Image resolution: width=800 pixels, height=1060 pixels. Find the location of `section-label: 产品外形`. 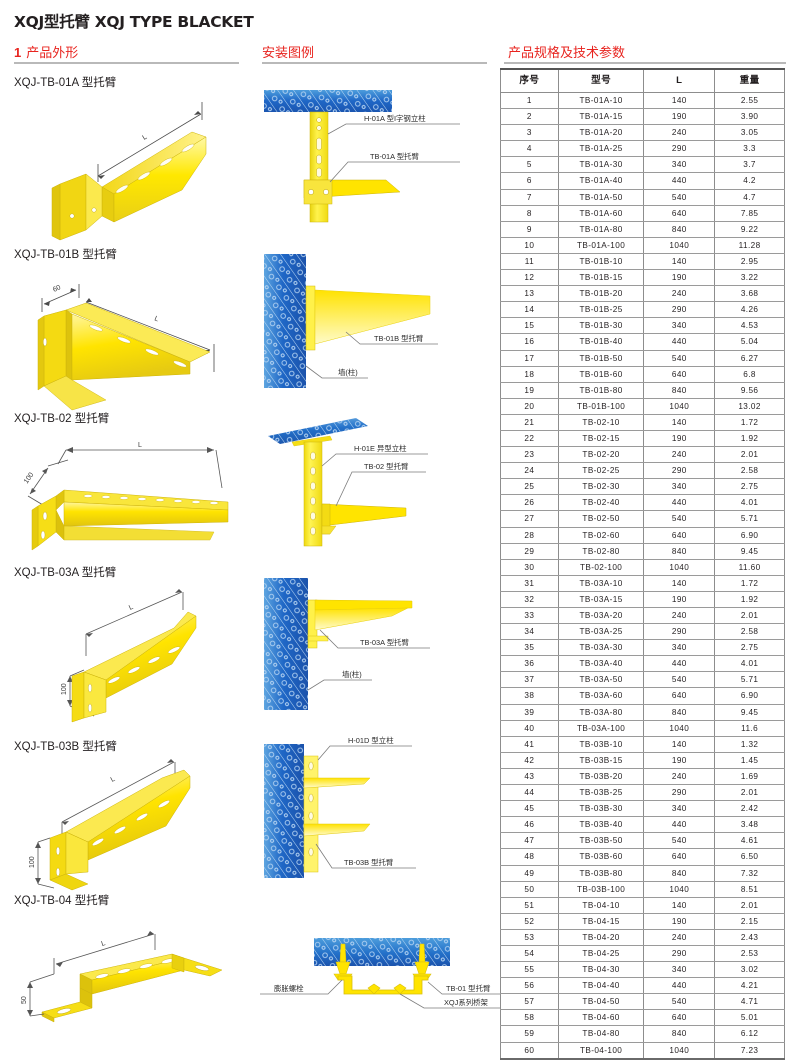

section-label: 产品外形 is located at coordinates (52, 52).